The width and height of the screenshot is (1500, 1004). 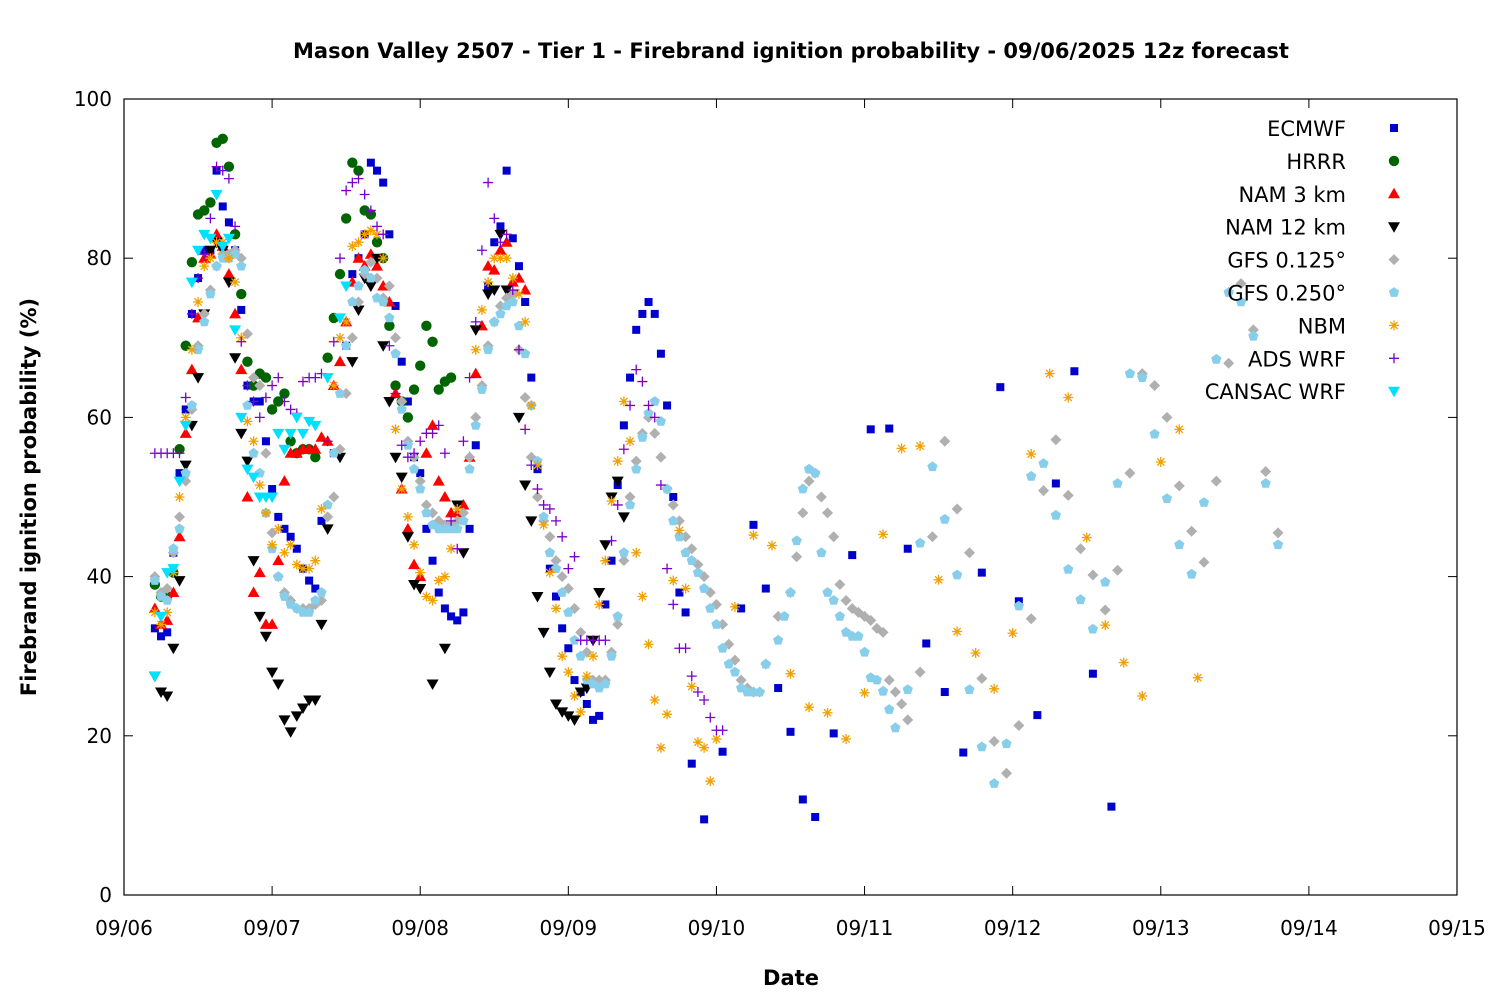 What do you see at coordinates (1323, 359) in the screenshot?
I see `legend-item: ADS WRF` at bounding box center [1323, 359].